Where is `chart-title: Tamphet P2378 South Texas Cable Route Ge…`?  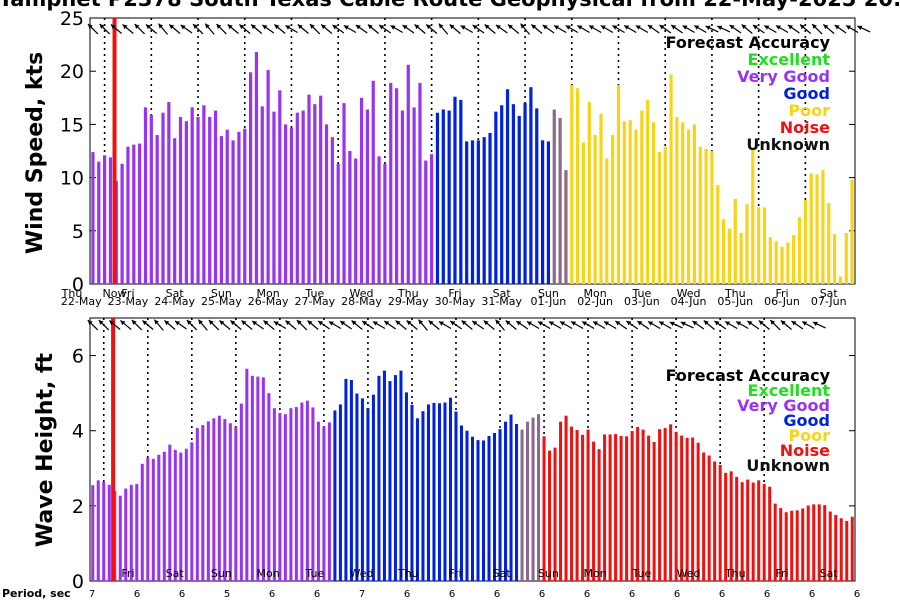
chart-title: Tamphet P2378 South Texas Cable Route Ge… is located at coordinates (450, 5).